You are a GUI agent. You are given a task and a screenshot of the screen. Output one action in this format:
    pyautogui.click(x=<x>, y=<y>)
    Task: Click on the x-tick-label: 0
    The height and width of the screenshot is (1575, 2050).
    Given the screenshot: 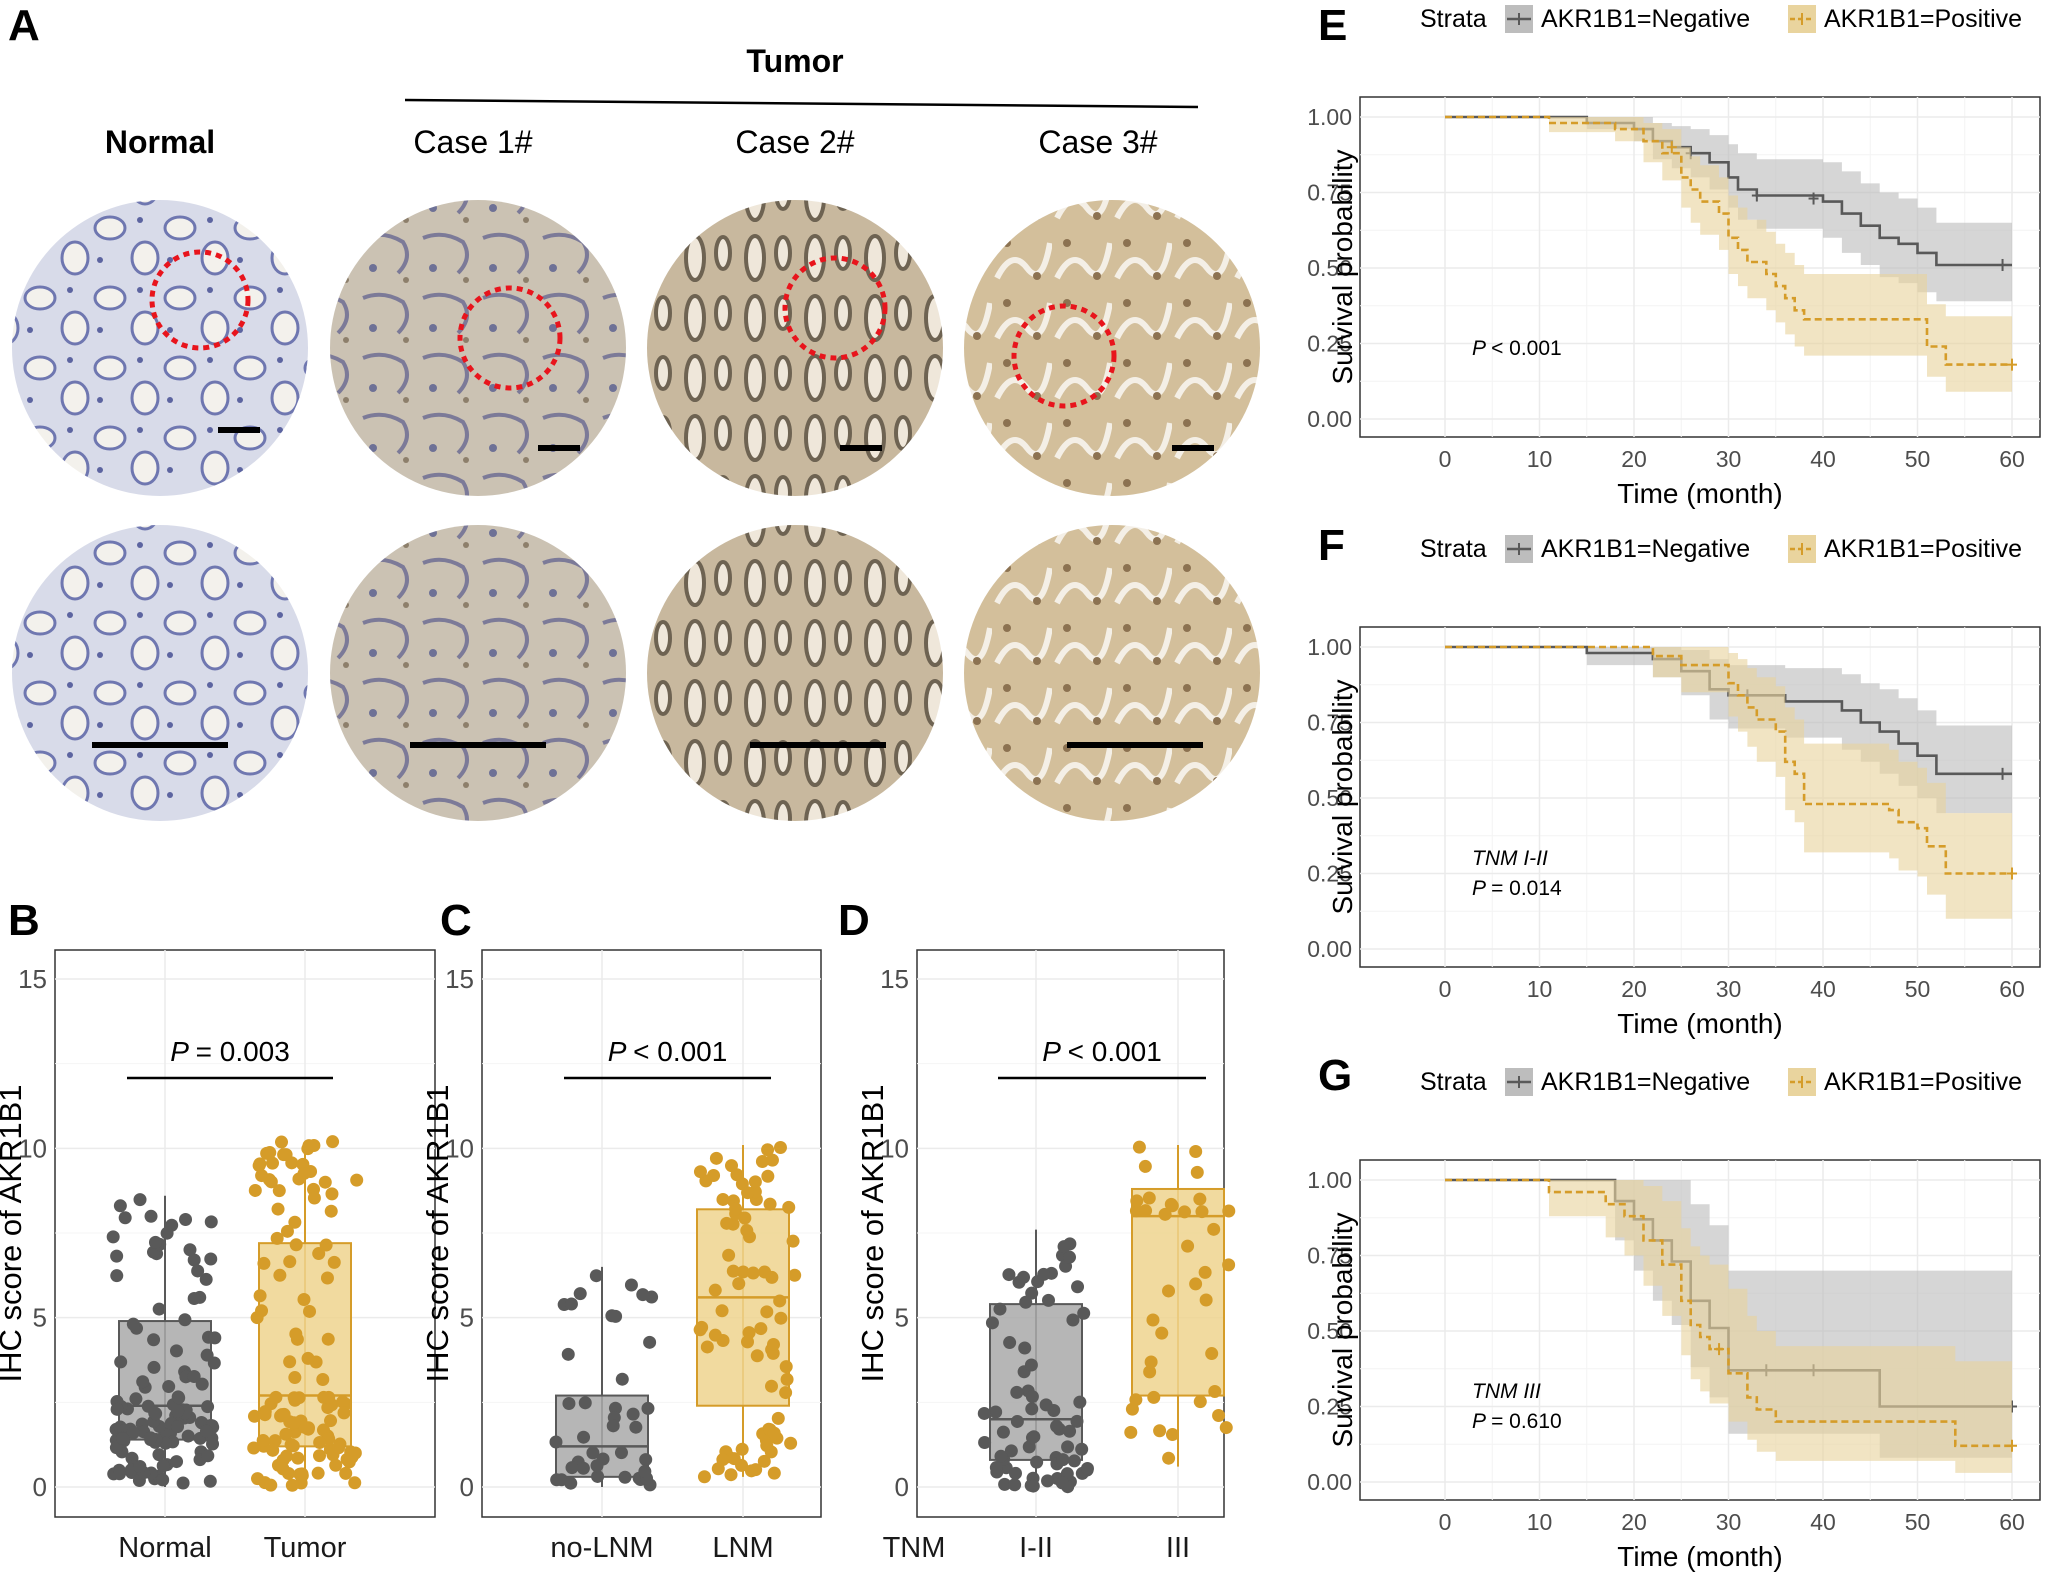 What is the action you would take?
    pyautogui.click(x=1445, y=1522)
    